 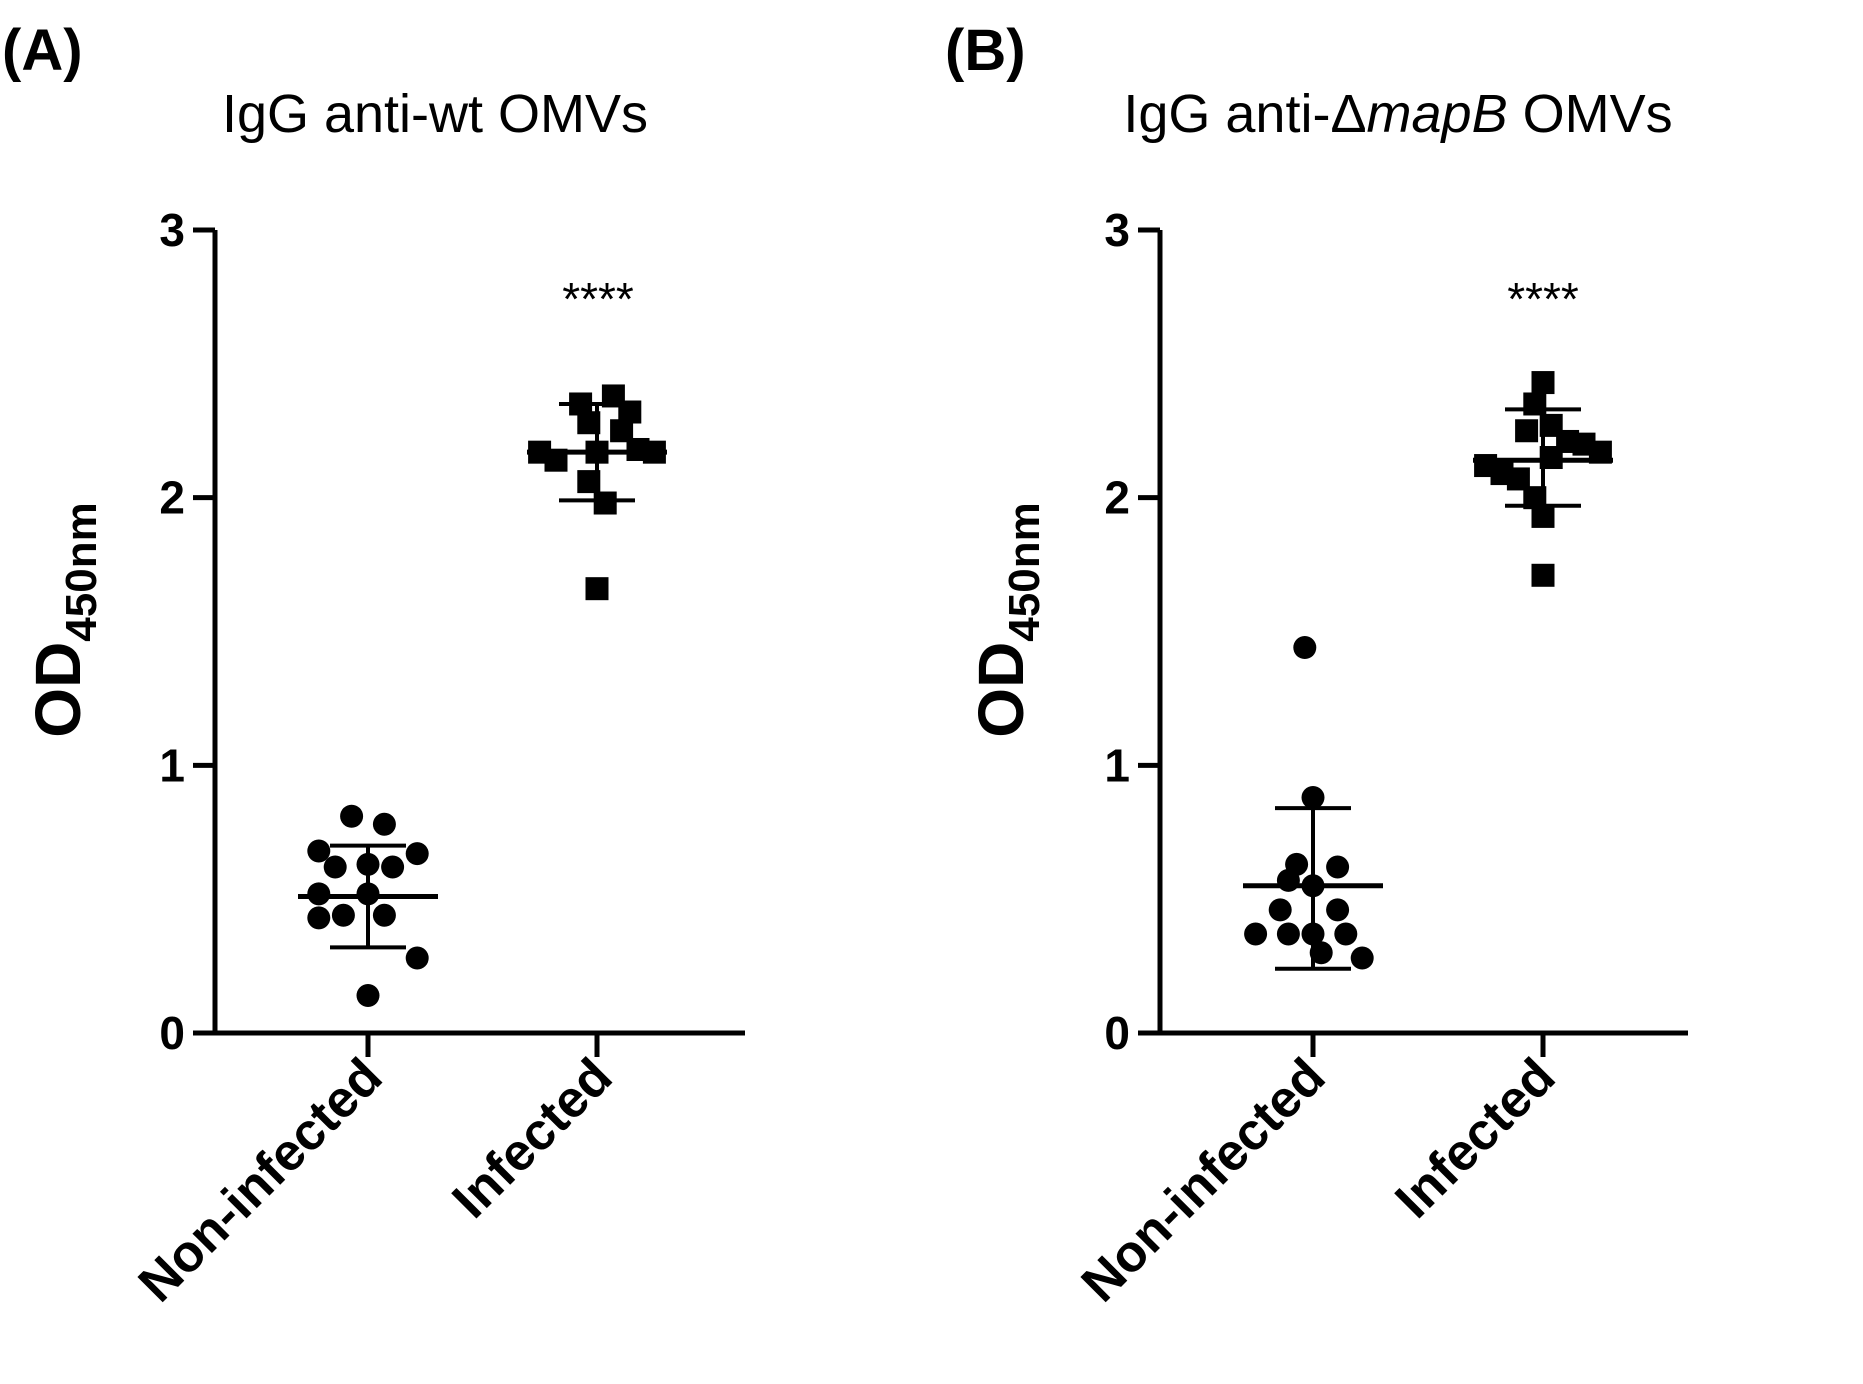 I want to click on panel-label: (A), so click(x=42, y=50).